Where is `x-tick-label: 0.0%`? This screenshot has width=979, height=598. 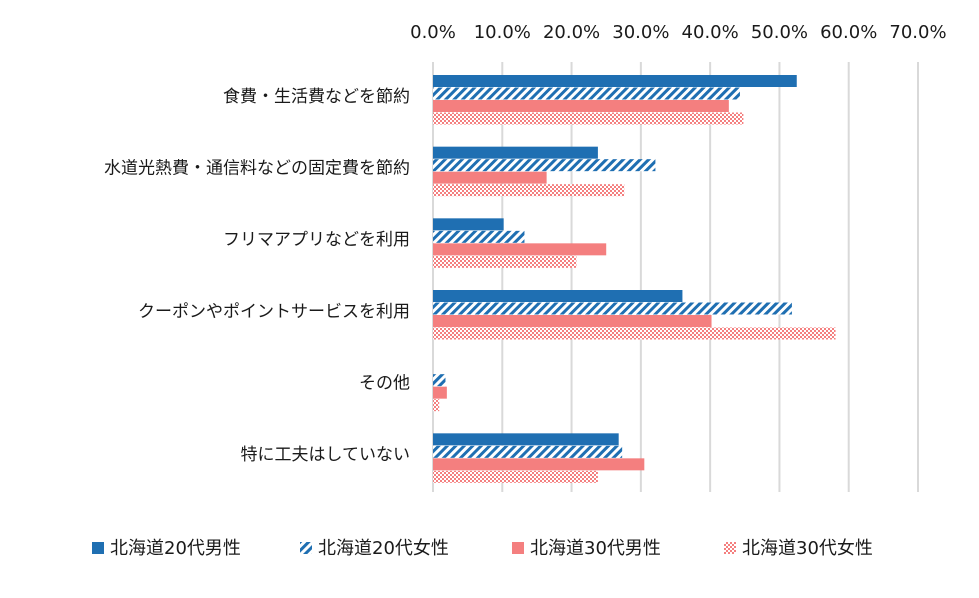 x-tick-label: 0.0% is located at coordinates (433, 32).